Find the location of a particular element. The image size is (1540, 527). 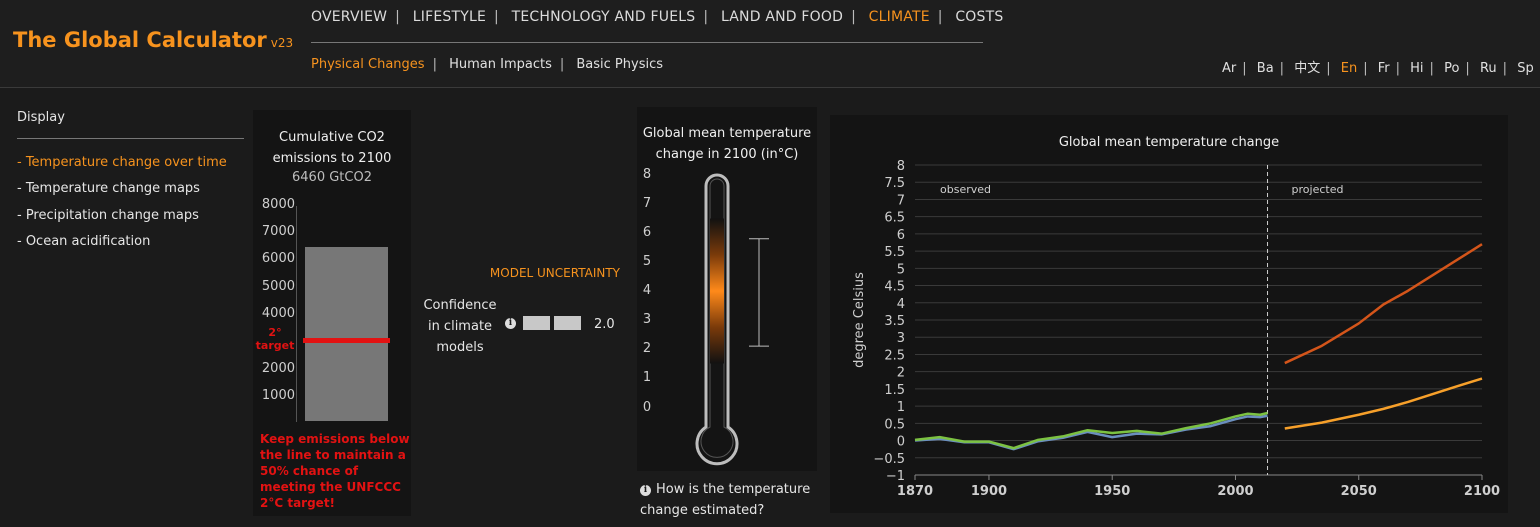

chart-x-tick-label: 1950 is located at coordinates (1112, 491).